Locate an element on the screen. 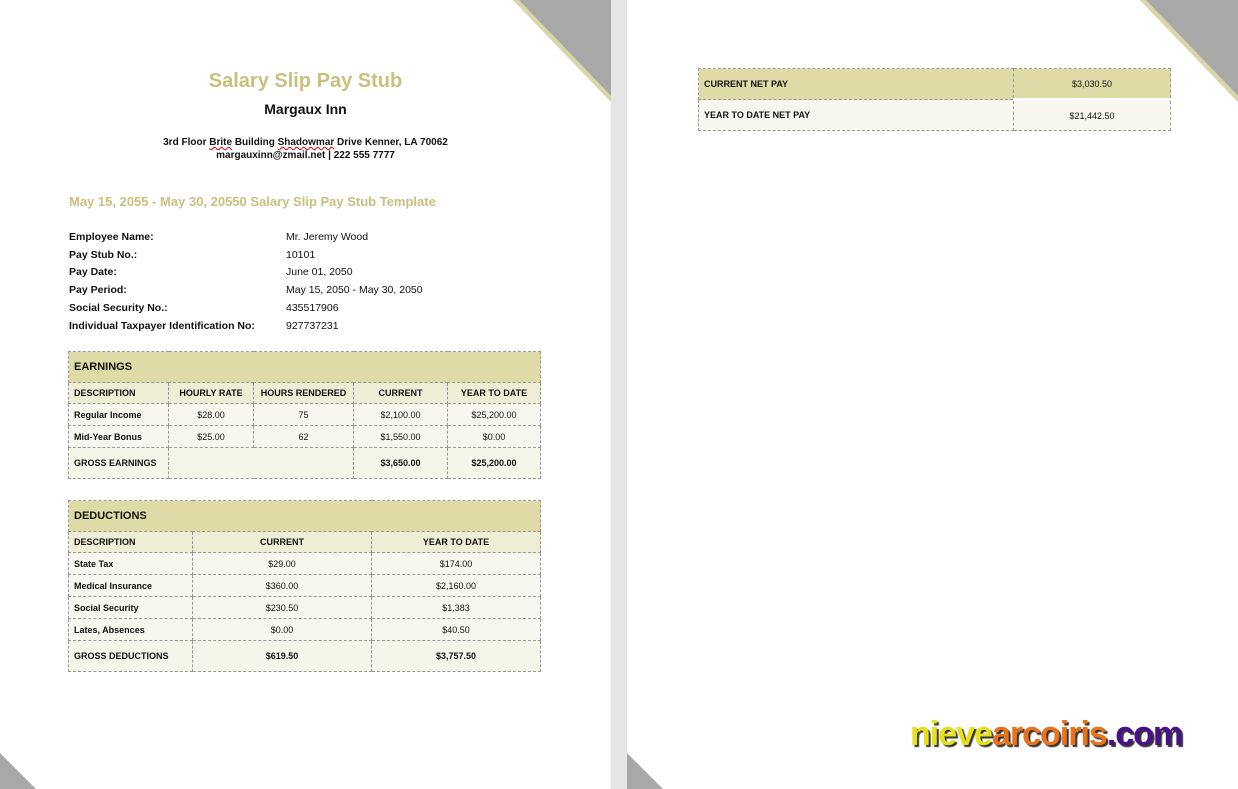 This screenshot has height=789, width=1238. table-row: State Tax $29.00 $174.00 is located at coordinates (305, 563).